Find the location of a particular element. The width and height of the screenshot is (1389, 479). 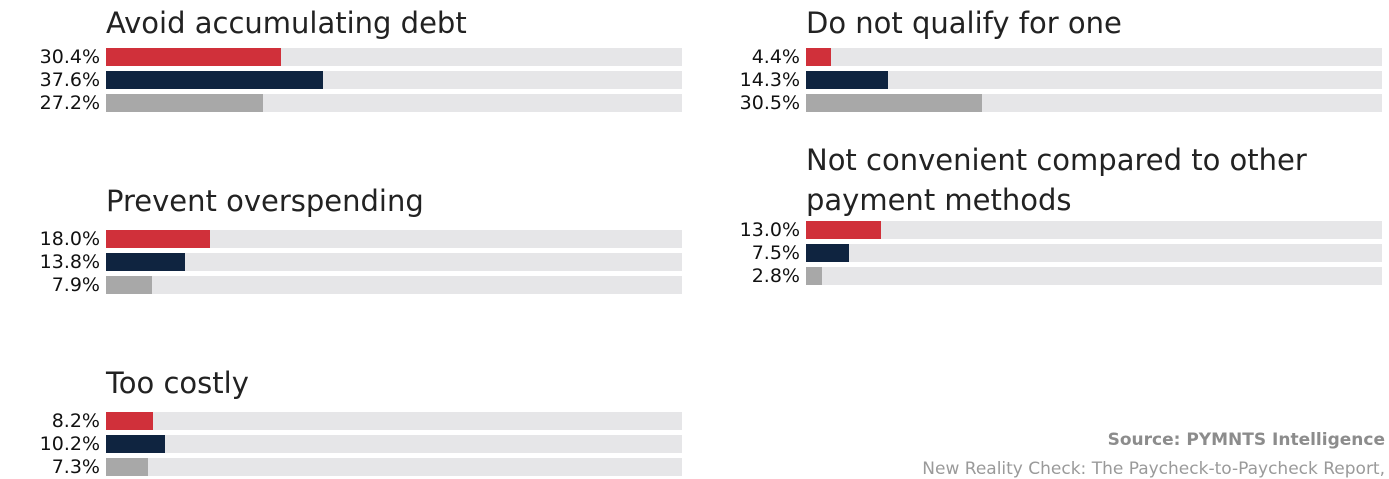

bar-row: 10.2% is located at coordinates (341, 444).